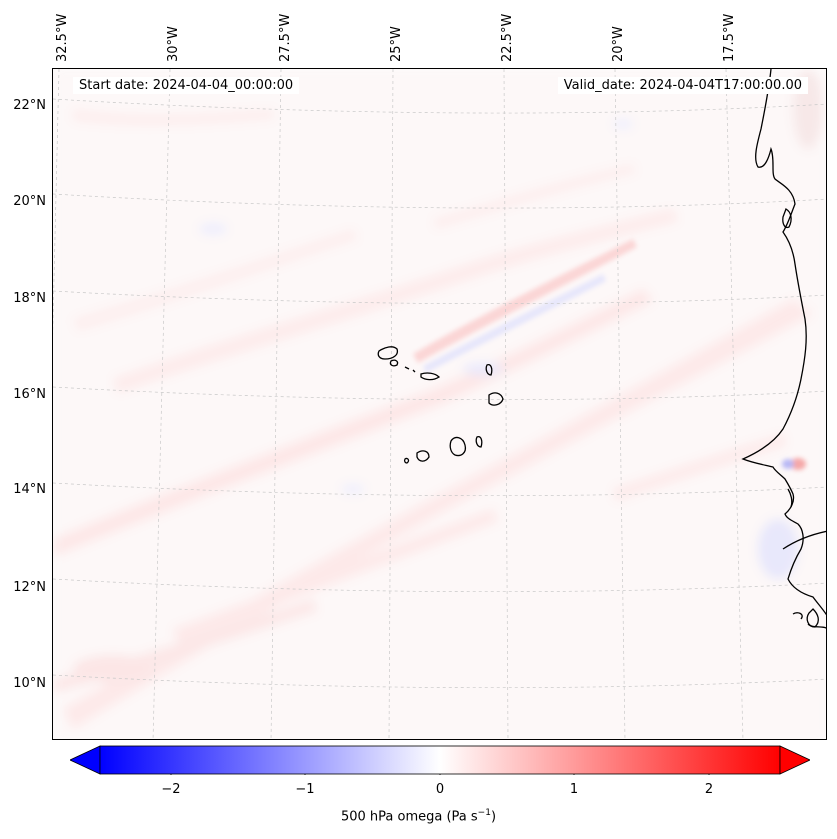  Describe the element at coordinates (682, 85) in the screenshot. I see `valid-date-label: Valid_date: 2024-04-04T17:00:00.00` at that location.